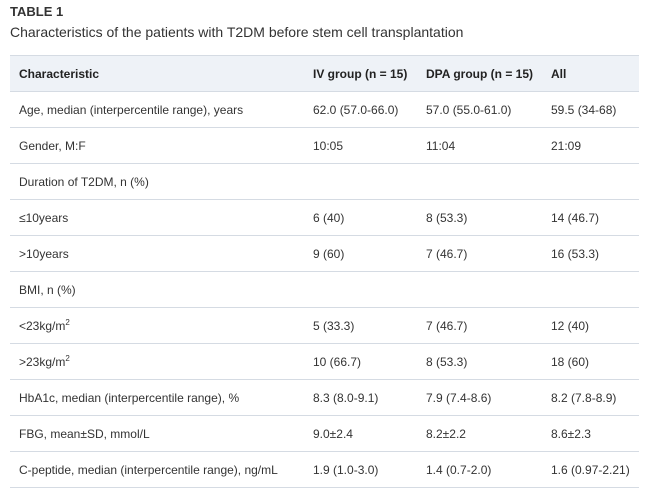 The image size is (648, 500). Describe the element at coordinates (333, 433) in the screenshot. I see `iv-value-text: 9.0±2.4` at that location.